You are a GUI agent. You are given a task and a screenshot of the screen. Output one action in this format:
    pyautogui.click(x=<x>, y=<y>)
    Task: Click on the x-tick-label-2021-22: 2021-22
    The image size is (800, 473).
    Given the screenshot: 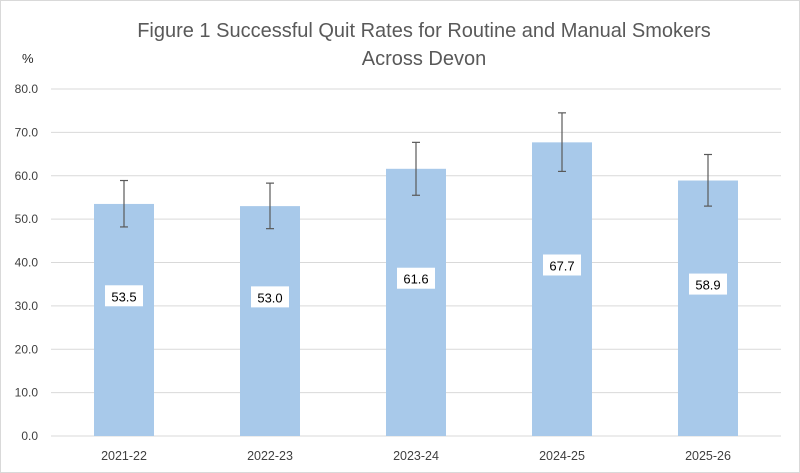 What is the action you would take?
    pyautogui.click(x=124, y=456)
    